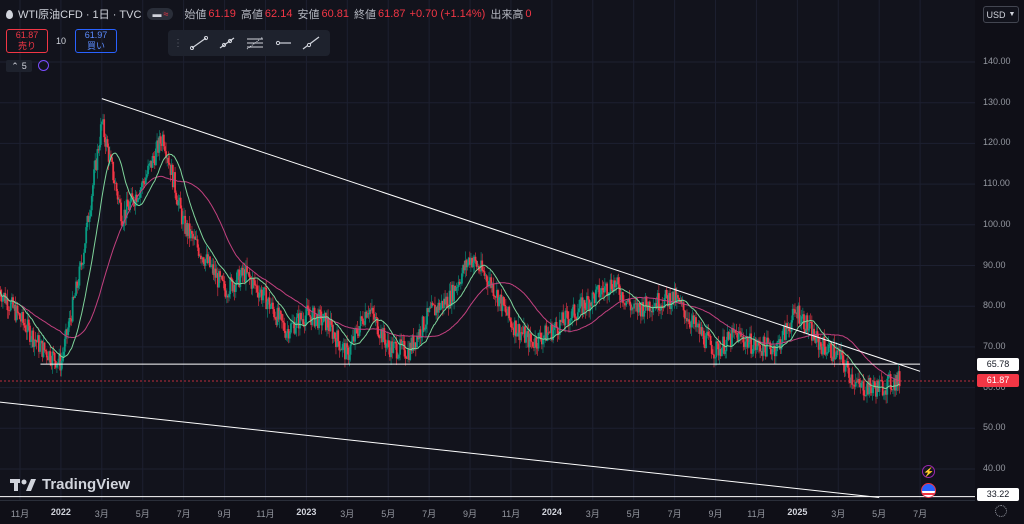  I want to click on price-axis-label: 40.00, so click(994, 468).